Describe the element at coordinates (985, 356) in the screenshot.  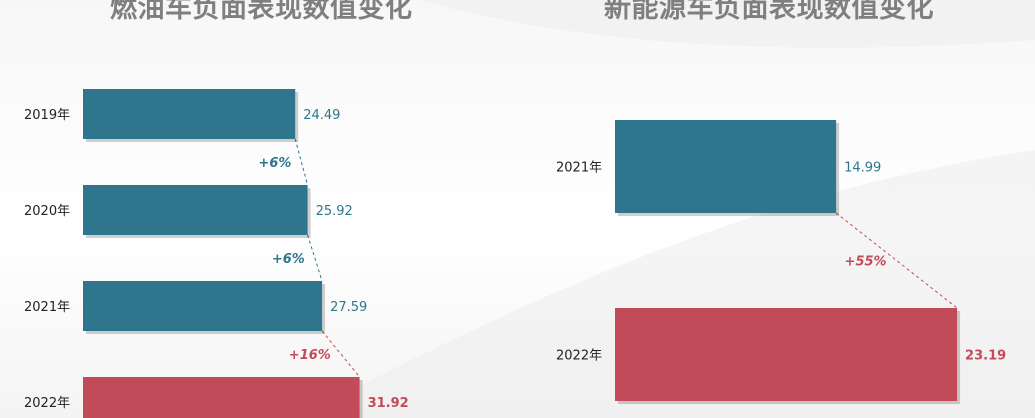
I see `value-label: 23.19` at that location.